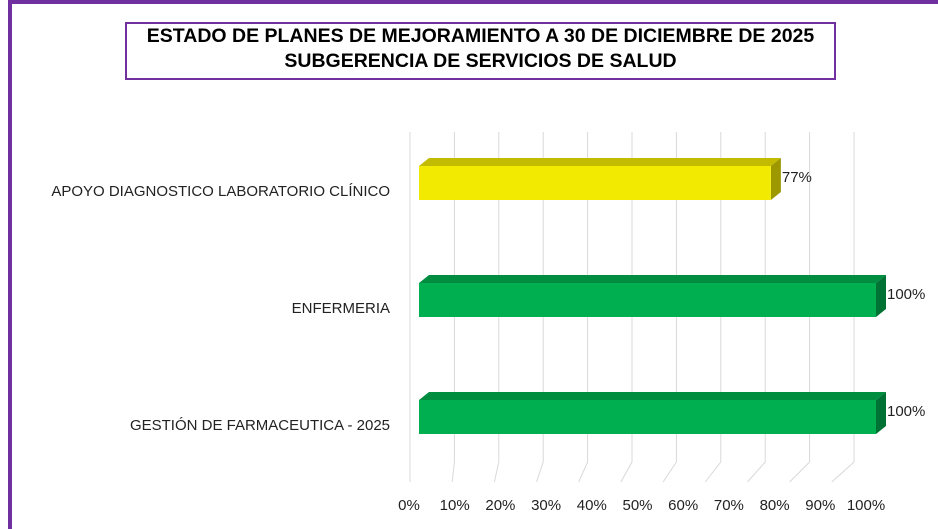  What do you see at coordinates (866, 505) in the screenshot?
I see `x-tick-label: 100%` at bounding box center [866, 505].